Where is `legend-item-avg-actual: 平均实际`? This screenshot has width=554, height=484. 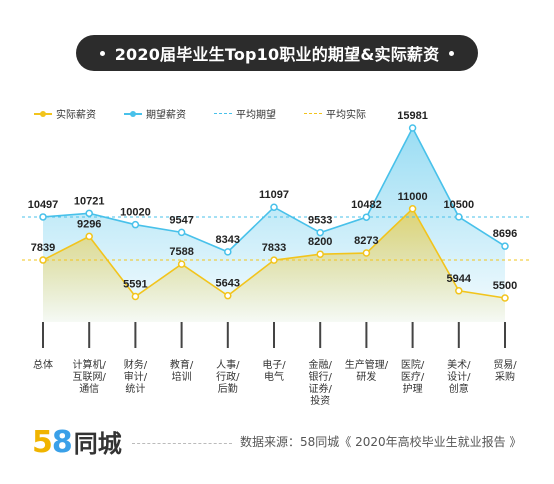
legend-item-avg-actual: 平均实际 is located at coordinates (335, 113).